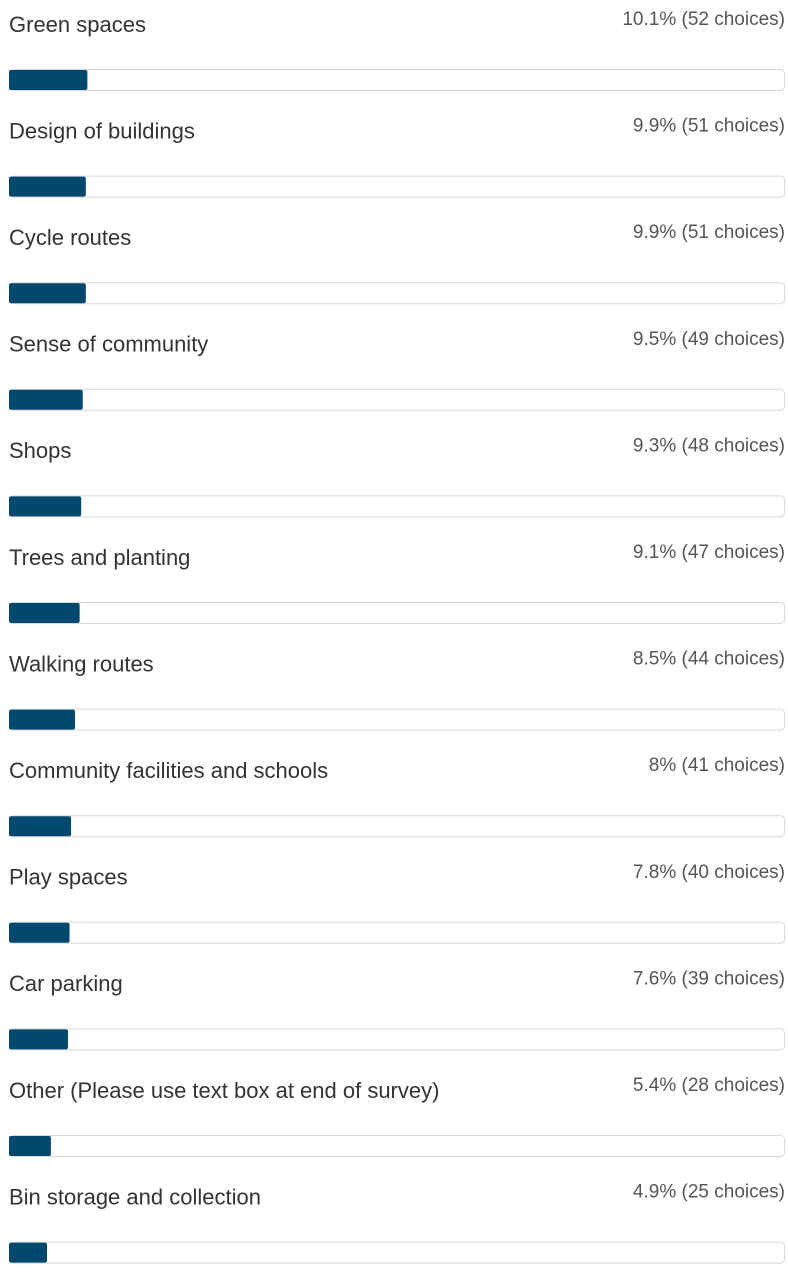 This screenshot has width=788, height=1282. Describe the element at coordinates (709, 339) in the screenshot. I see `value-label: 9.5% (49 choices)` at that location.